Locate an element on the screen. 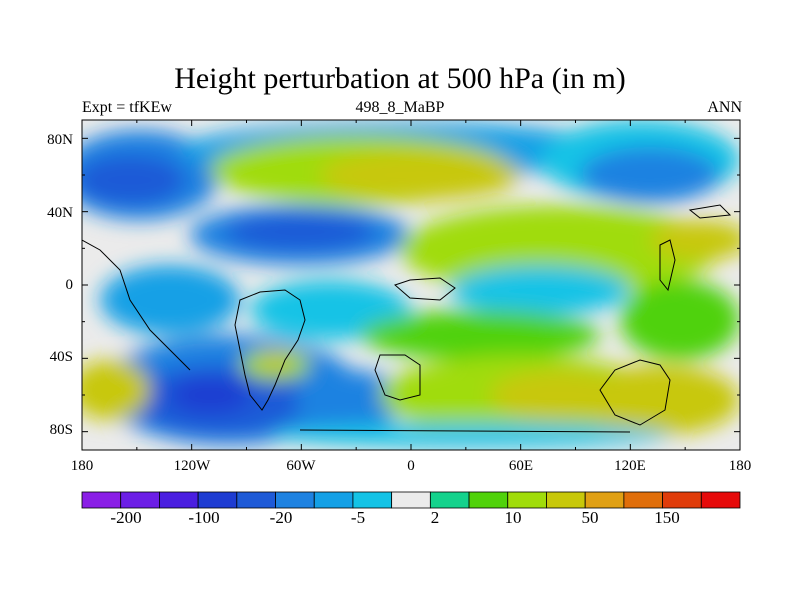  colorbar-label-m20: -20 is located at coordinates (281, 517).